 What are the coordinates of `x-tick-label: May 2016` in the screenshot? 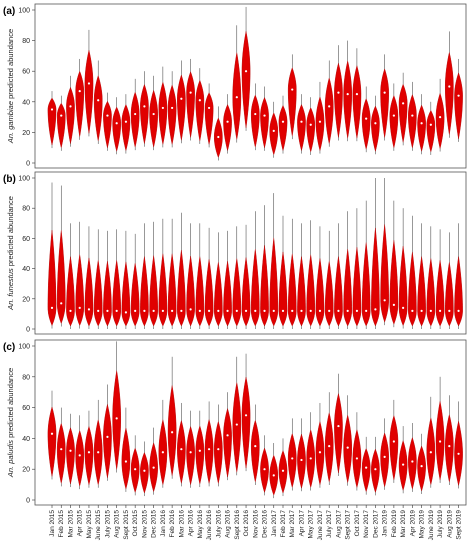 It's located at (200, 524).